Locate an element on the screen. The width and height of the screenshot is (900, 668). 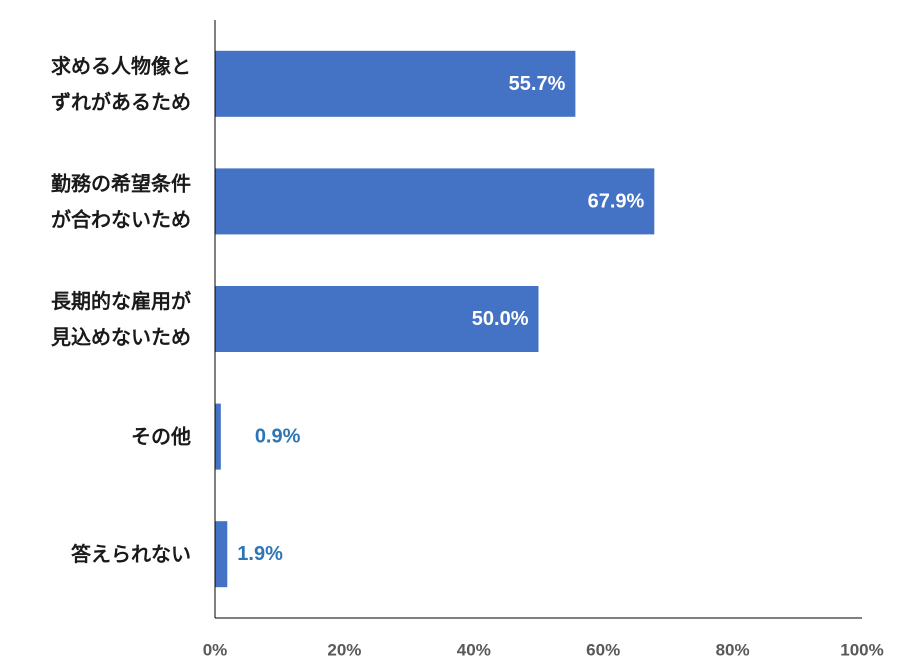
x-tick-label-1: 20% is located at coordinates (344, 650).